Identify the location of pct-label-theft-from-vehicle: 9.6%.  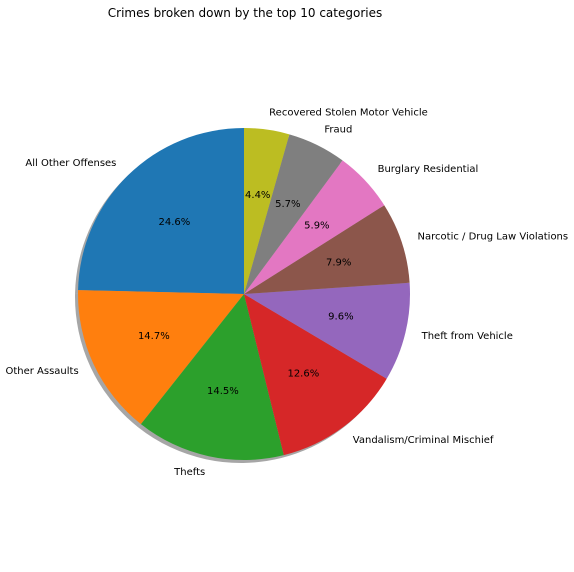
(340, 317).